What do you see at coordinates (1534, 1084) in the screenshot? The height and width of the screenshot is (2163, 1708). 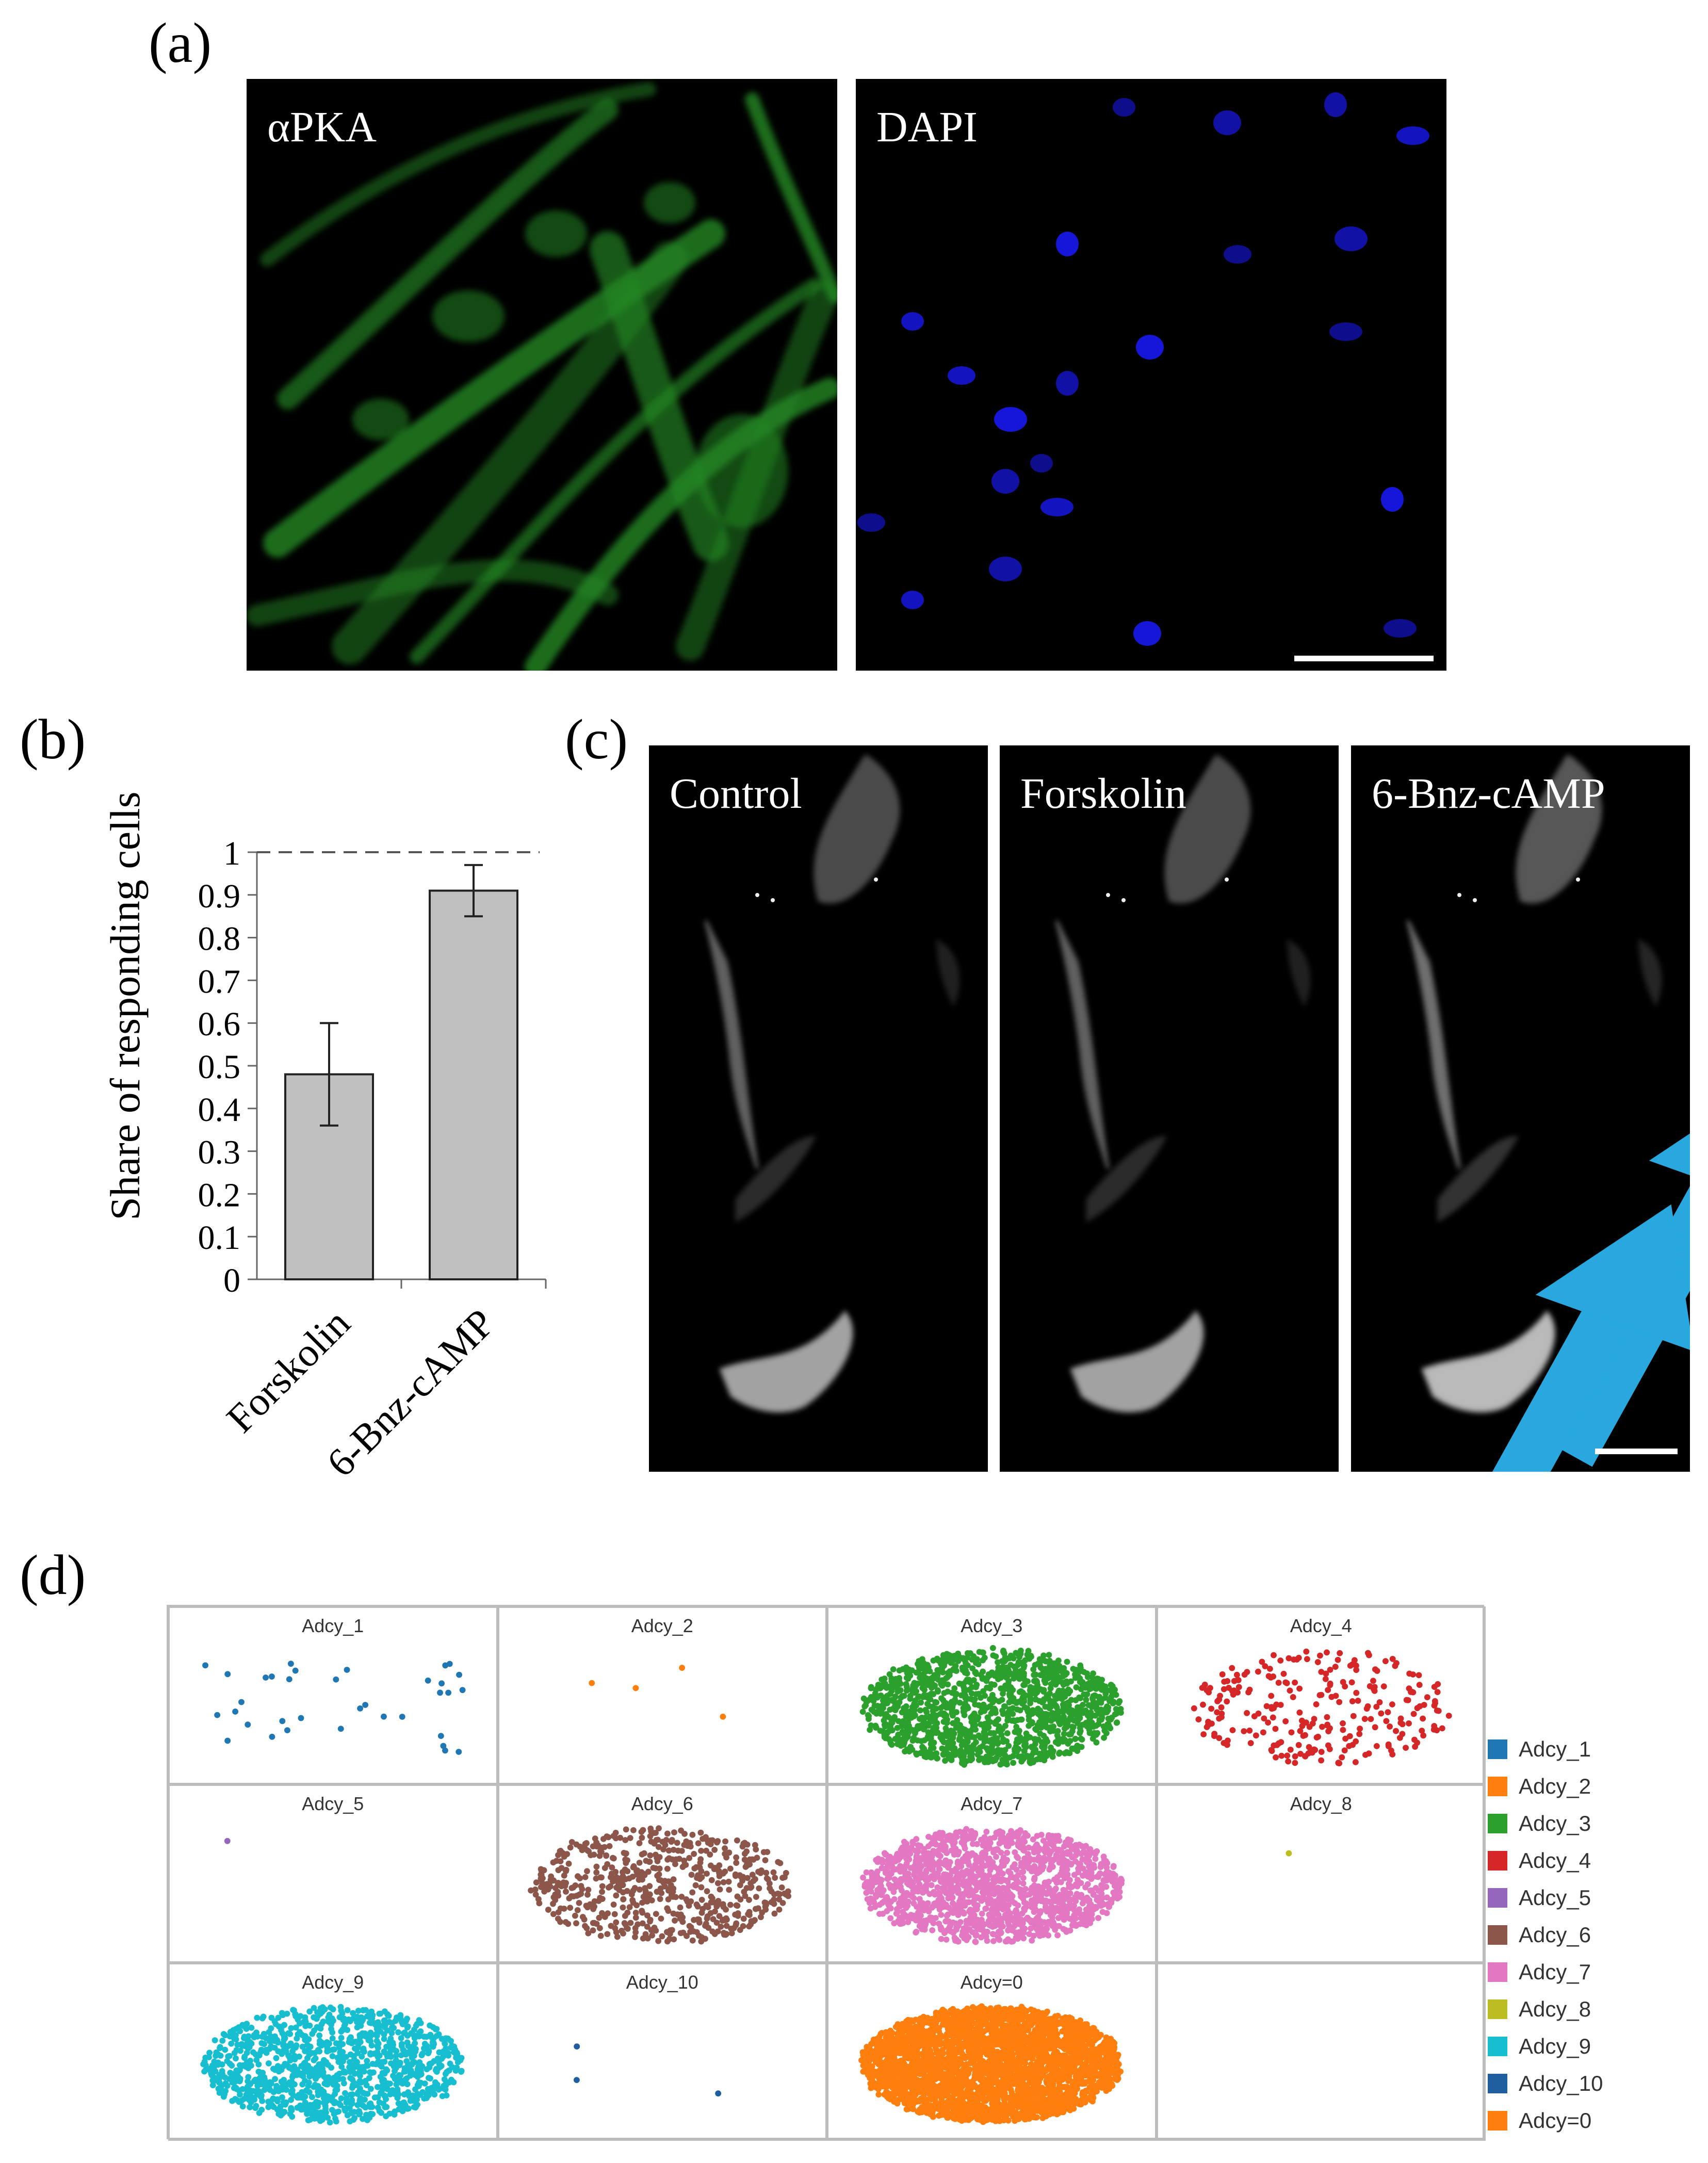 I see `bnz-image` at bounding box center [1534, 1084].